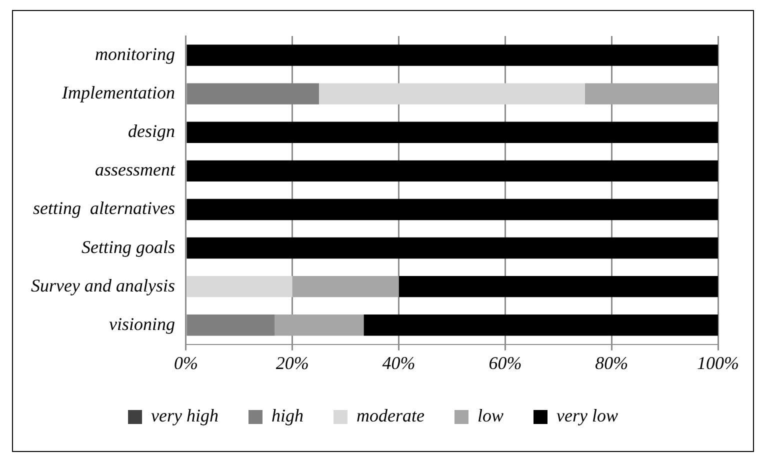 The width and height of the screenshot is (778, 474). What do you see at coordinates (288, 416) in the screenshot?
I see `legend-label: high` at bounding box center [288, 416].